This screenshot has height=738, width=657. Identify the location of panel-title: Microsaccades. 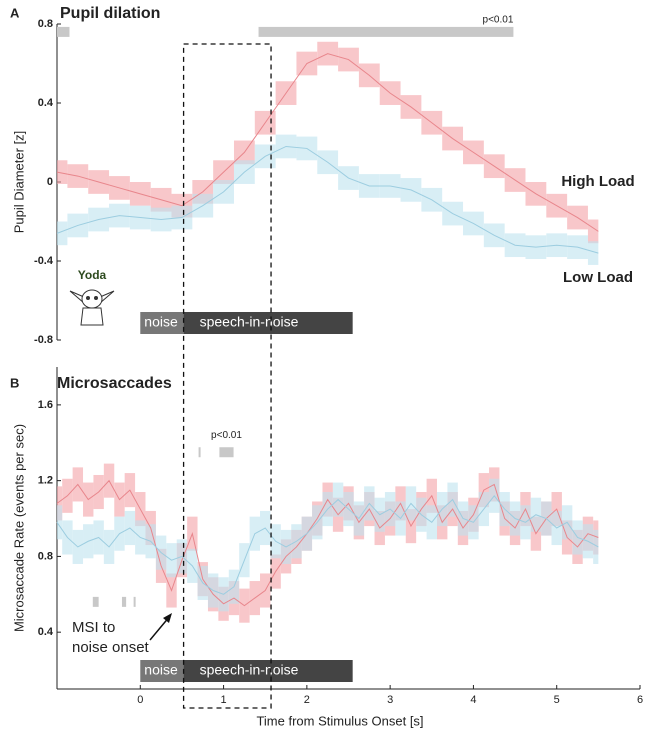
(114, 383).